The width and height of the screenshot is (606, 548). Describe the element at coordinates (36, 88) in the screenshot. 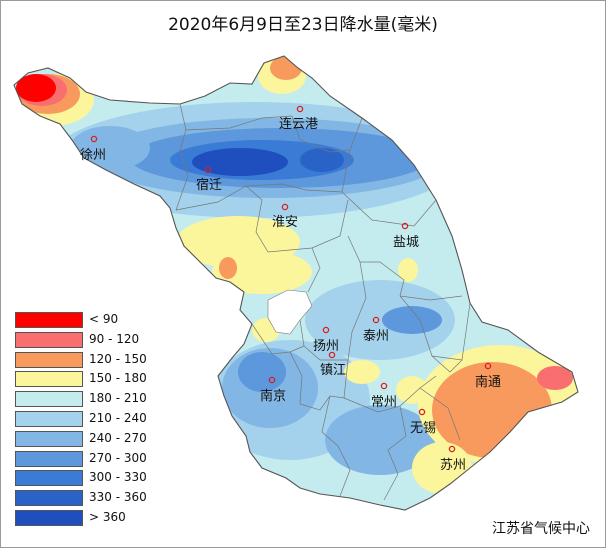

I see `zone-nw-red` at that location.